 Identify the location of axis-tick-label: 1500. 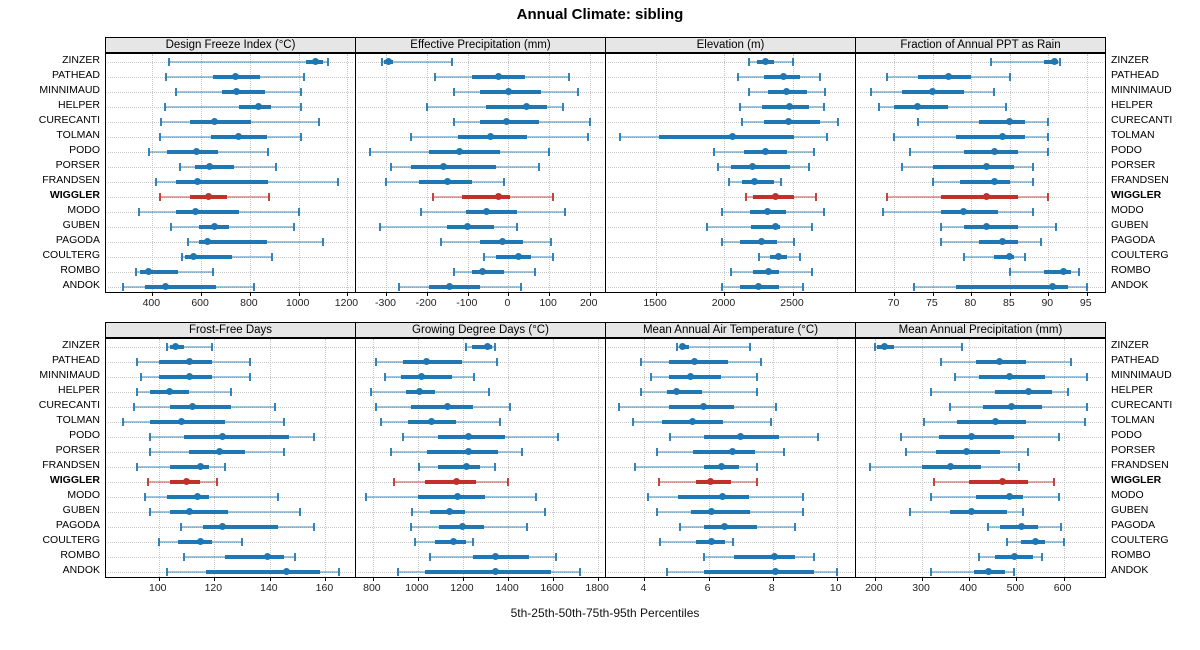
(655, 303).